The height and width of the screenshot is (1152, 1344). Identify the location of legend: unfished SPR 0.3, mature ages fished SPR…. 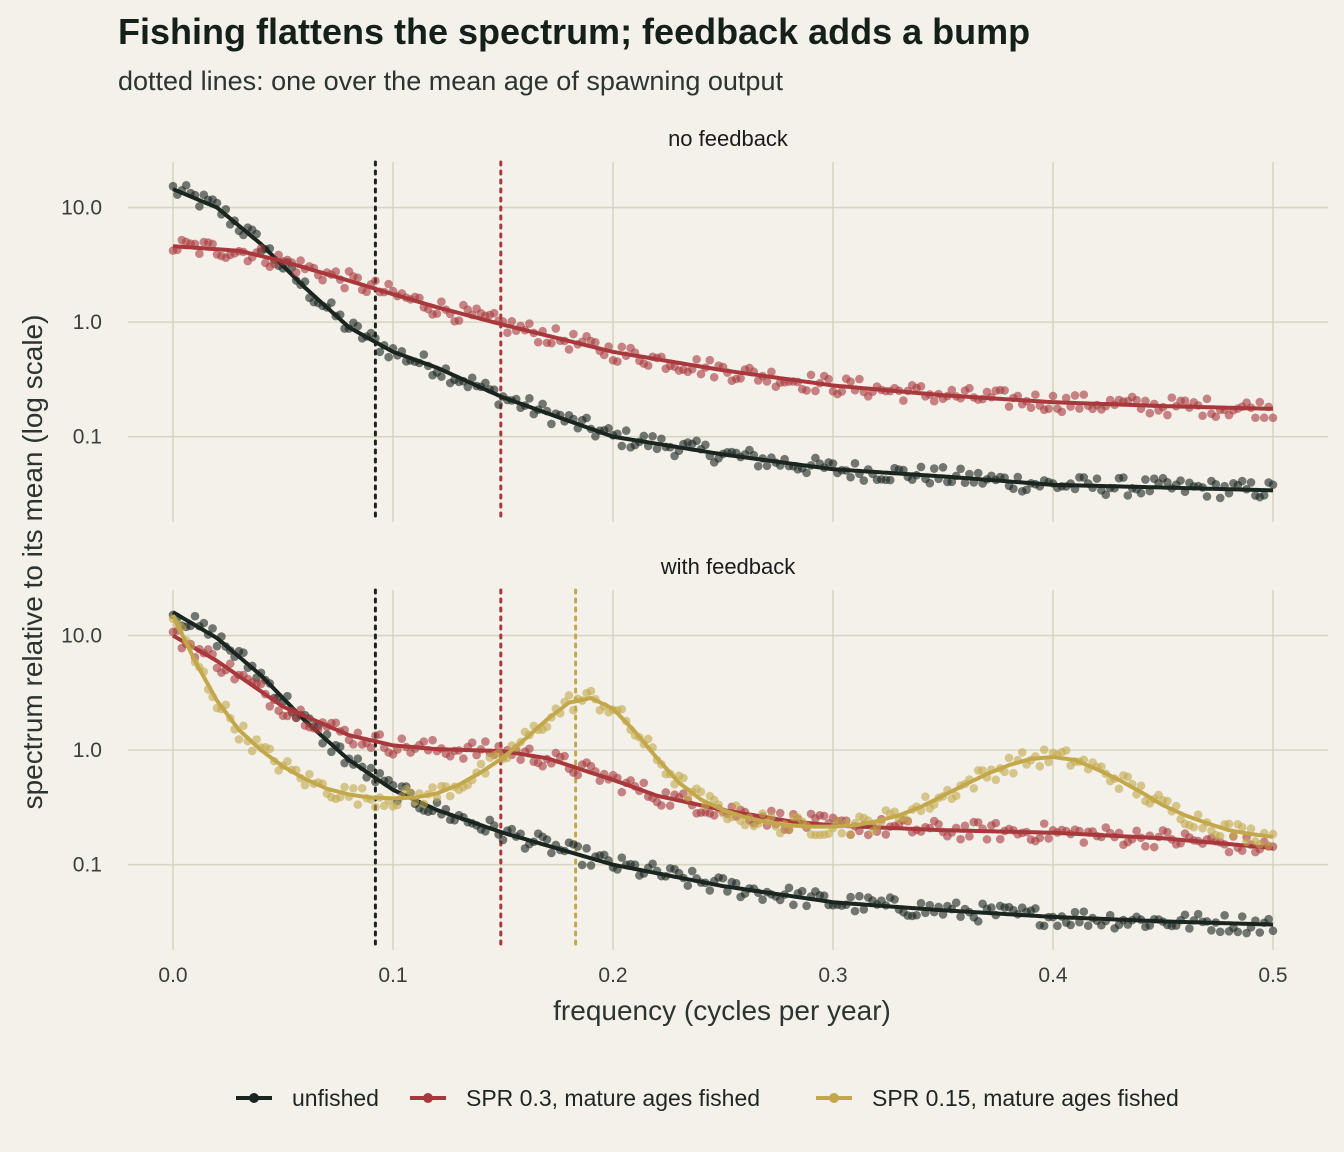
(707, 1098).